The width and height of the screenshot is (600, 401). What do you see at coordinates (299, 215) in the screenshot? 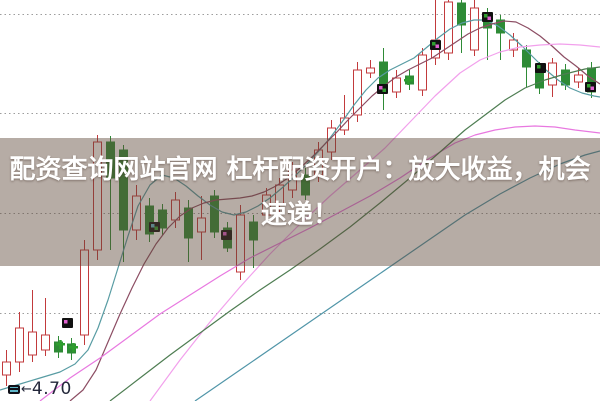
I see `headline-line-2: 速递！` at bounding box center [299, 215].